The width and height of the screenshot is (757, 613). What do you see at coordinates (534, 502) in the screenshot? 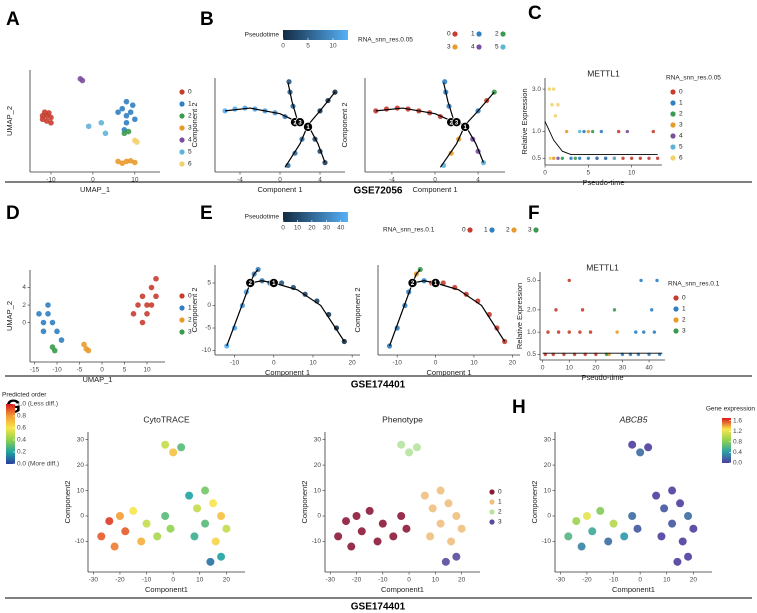
I see `y-axis-label: Component2` at bounding box center [534, 502].